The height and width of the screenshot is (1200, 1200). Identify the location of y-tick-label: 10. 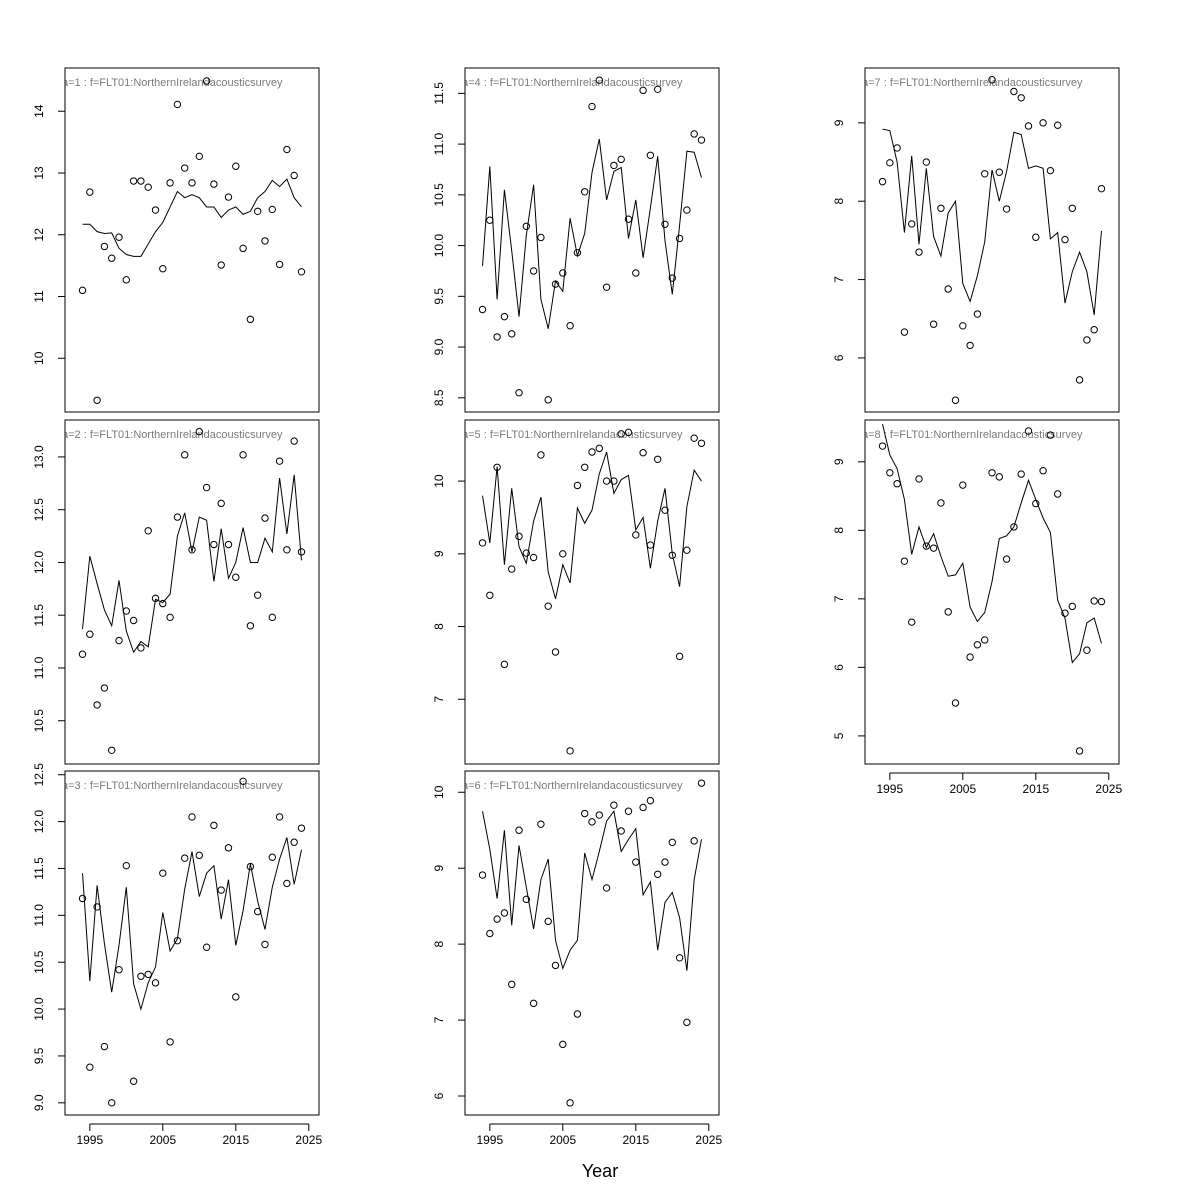
(439, 481).